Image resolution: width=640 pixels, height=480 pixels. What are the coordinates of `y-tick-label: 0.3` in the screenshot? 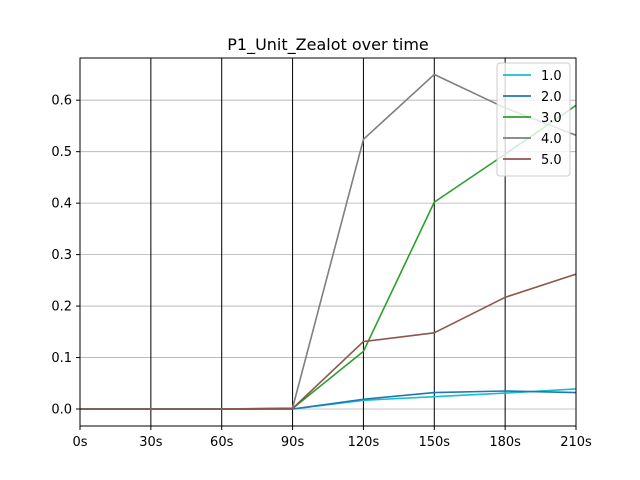 It's located at (61, 255).